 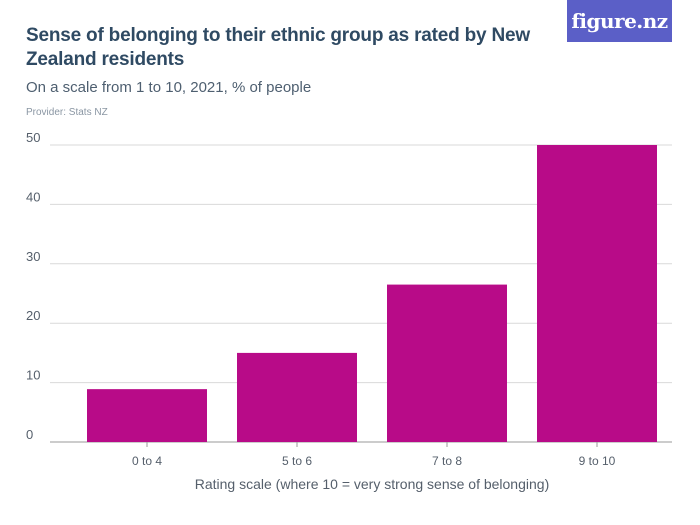 I want to click on y-tick-label: 0, so click(x=29, y=434).